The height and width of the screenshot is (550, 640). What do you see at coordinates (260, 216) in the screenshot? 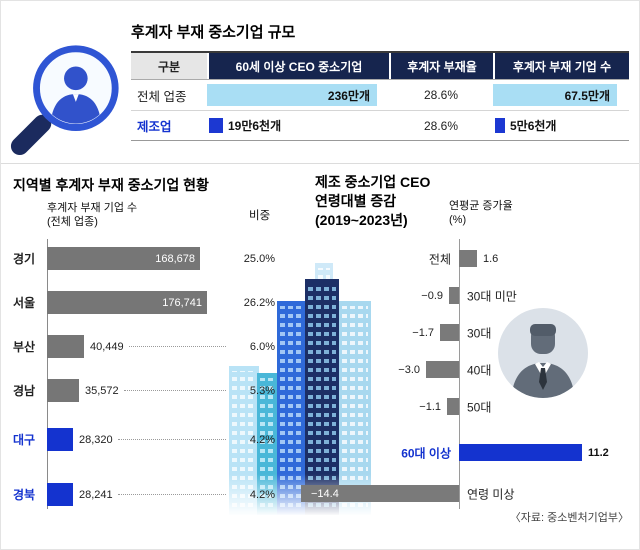
I see `left-pct-column-header: 비중` at bounding box center [260, 216].